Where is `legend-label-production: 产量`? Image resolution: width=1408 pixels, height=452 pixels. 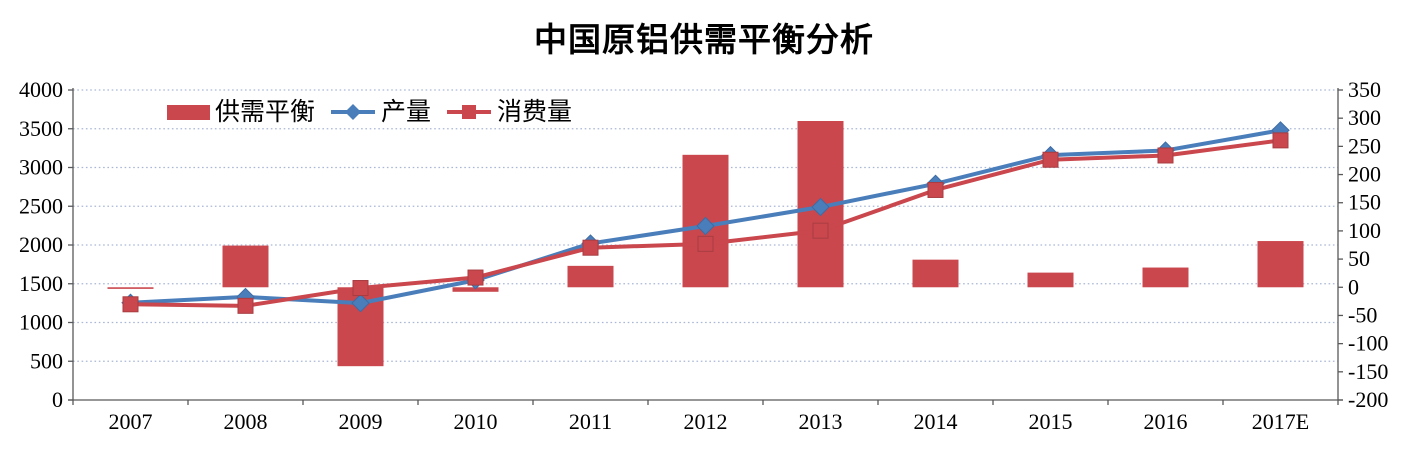 legend-label-production: 产量 is located at coordinates (406, 111).